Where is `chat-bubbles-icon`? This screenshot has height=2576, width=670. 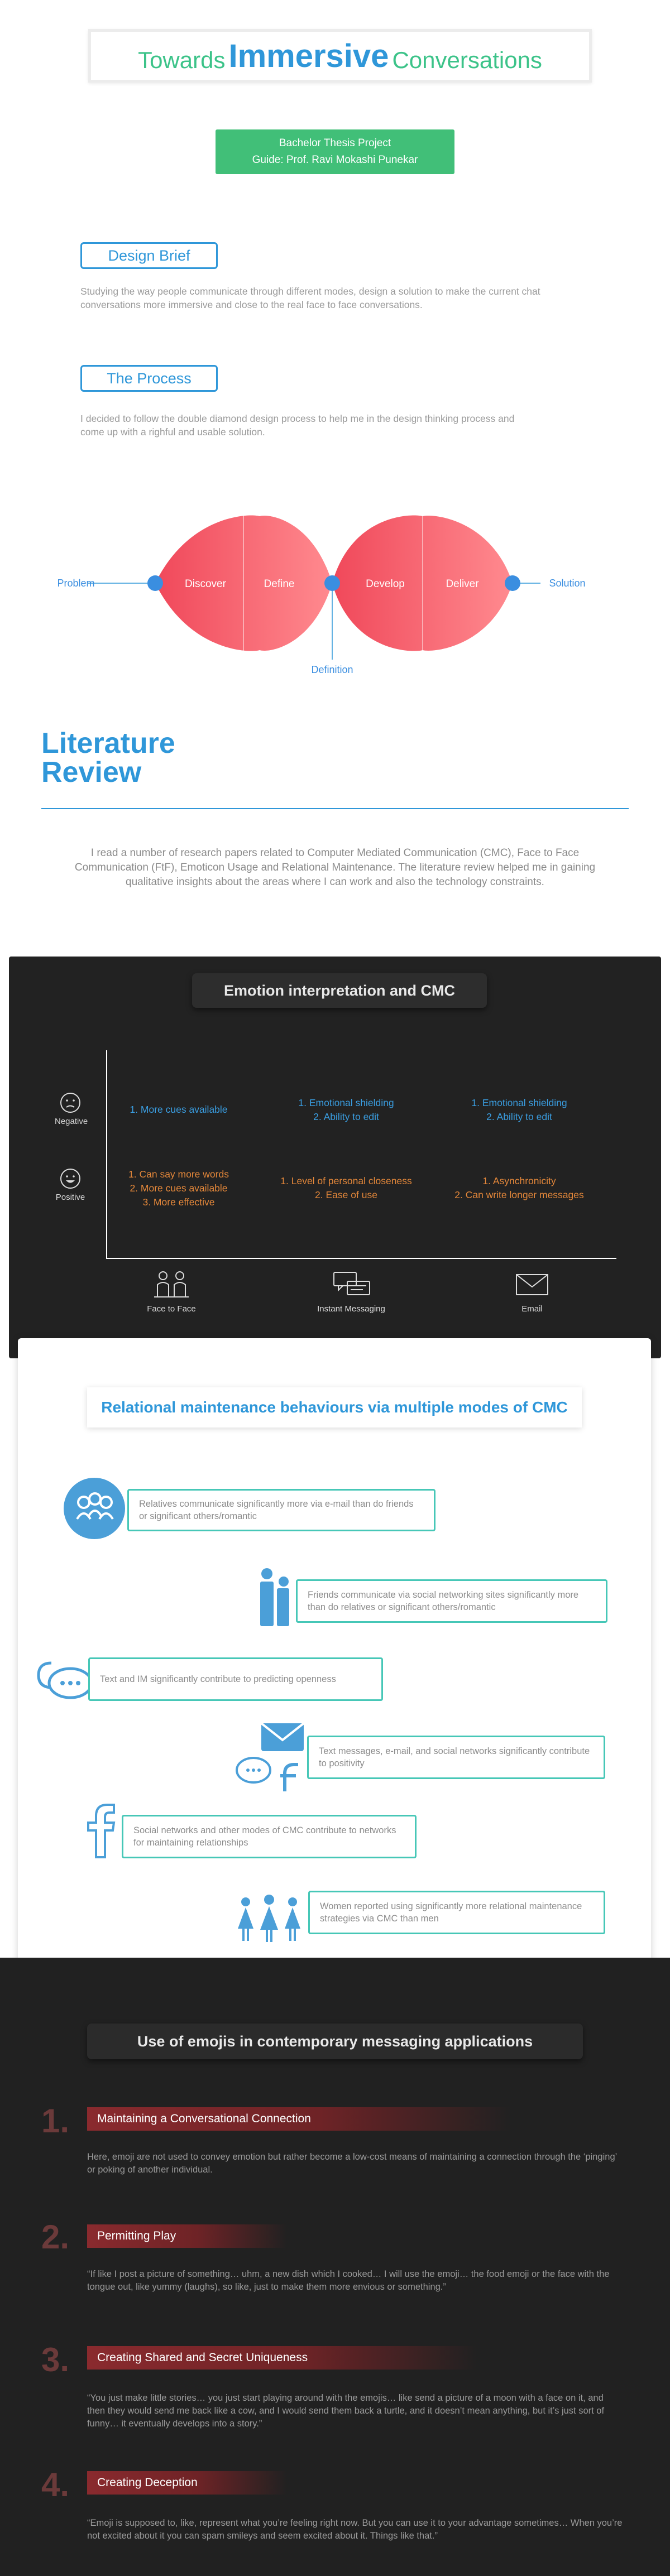 chat-bubbles-icon is located at coordinates (352, 1283).